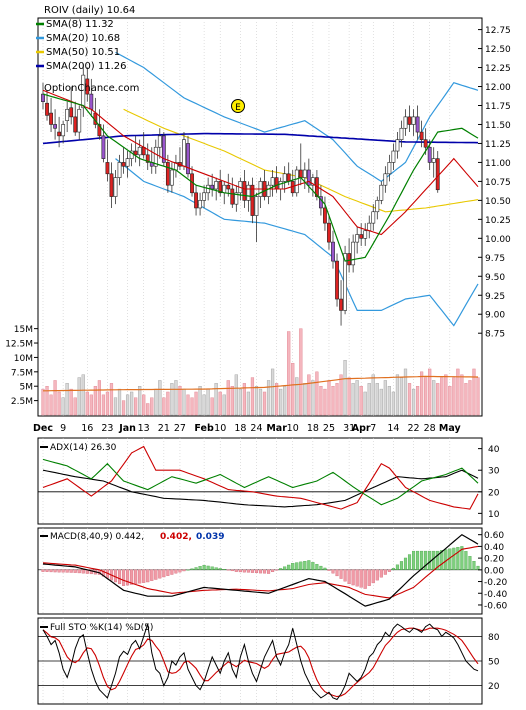 Image resolution: width=526 pixels, height=710 pixels. What do you see at coordinates (256, 428) in the screenshot?
I see `x-tick-label: 24` at bounding box center [256, 428].